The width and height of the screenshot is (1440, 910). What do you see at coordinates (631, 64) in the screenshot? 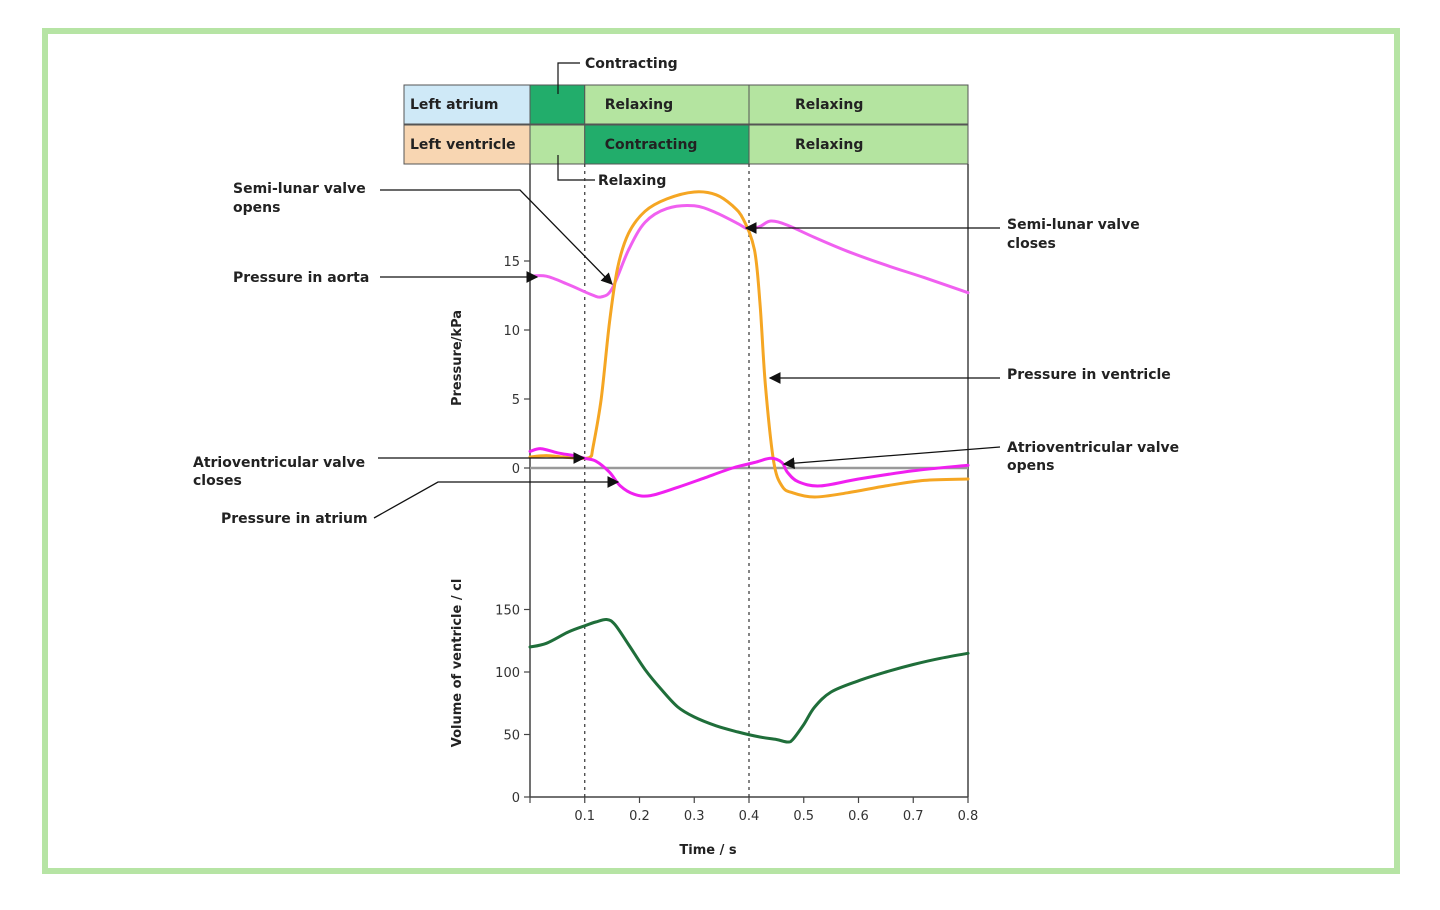
I see `callout-contracting: Contracting` at bounding box center [631, 64].